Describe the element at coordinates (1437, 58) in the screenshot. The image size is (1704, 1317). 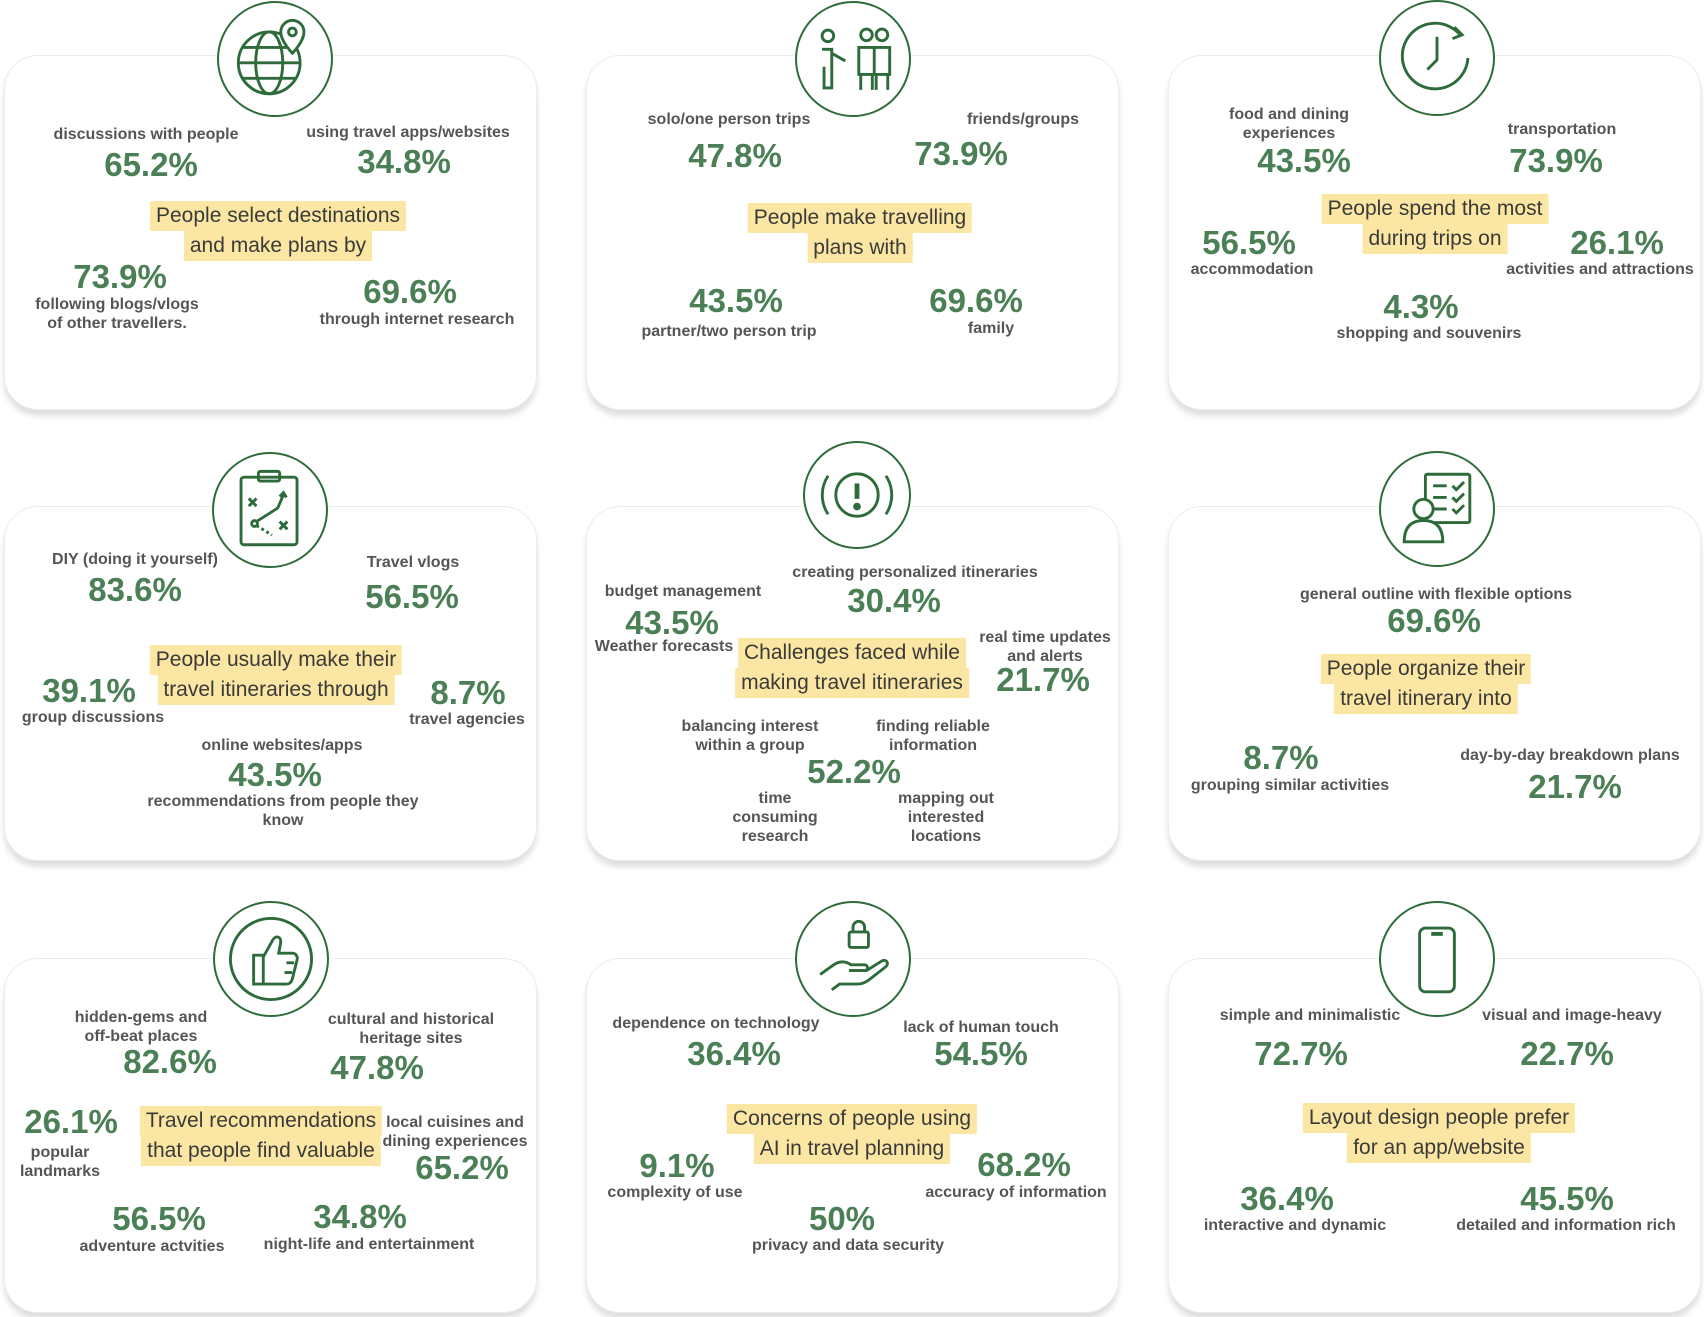
I see `clock-refresh-icon` at that location.